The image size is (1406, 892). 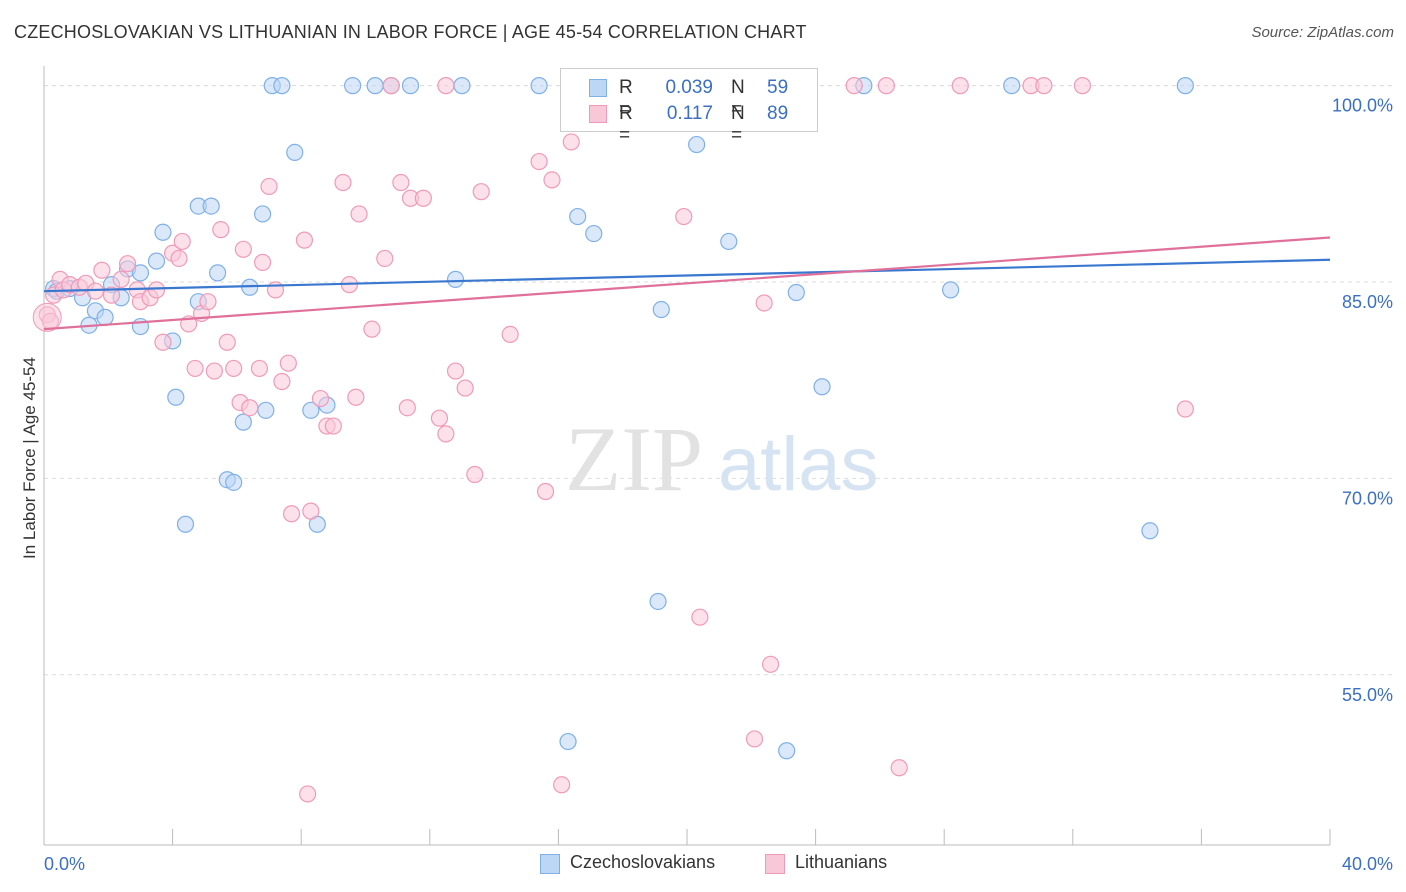 I want to click on lithuanian-trend-line, so click(x=687, y=283).